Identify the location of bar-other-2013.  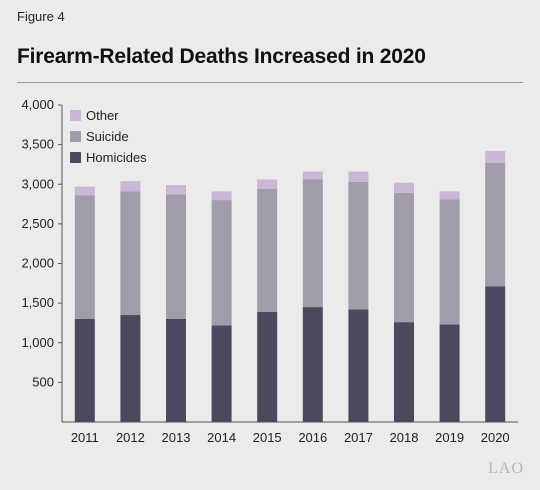
(176, 190).